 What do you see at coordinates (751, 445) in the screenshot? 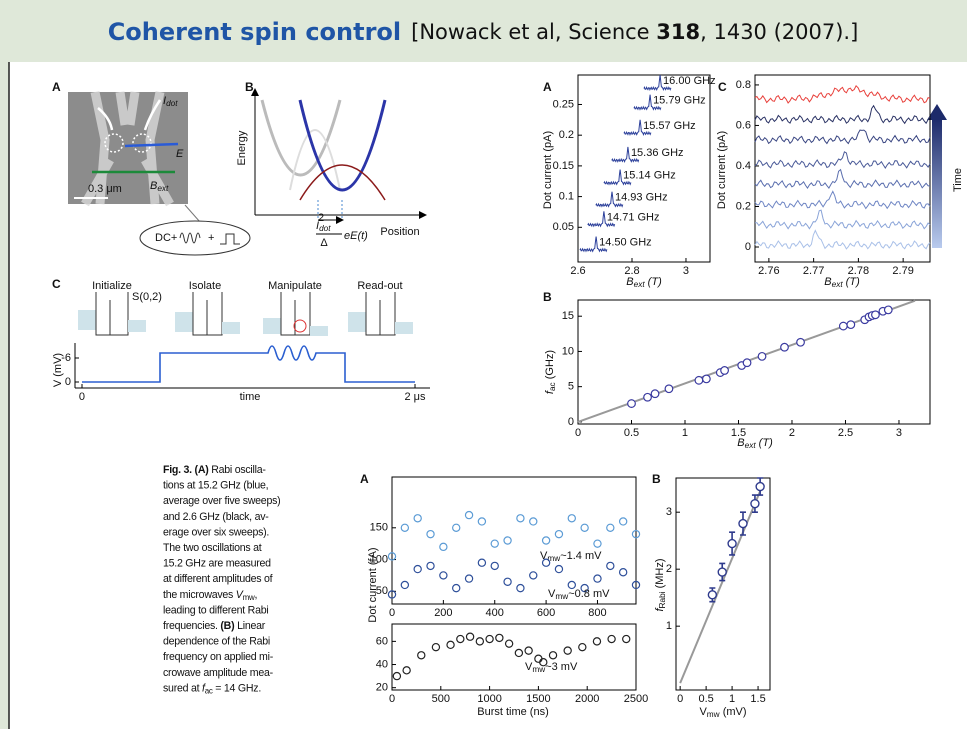
I see `axis-label-part: ext` at bounding box center [751, 445].